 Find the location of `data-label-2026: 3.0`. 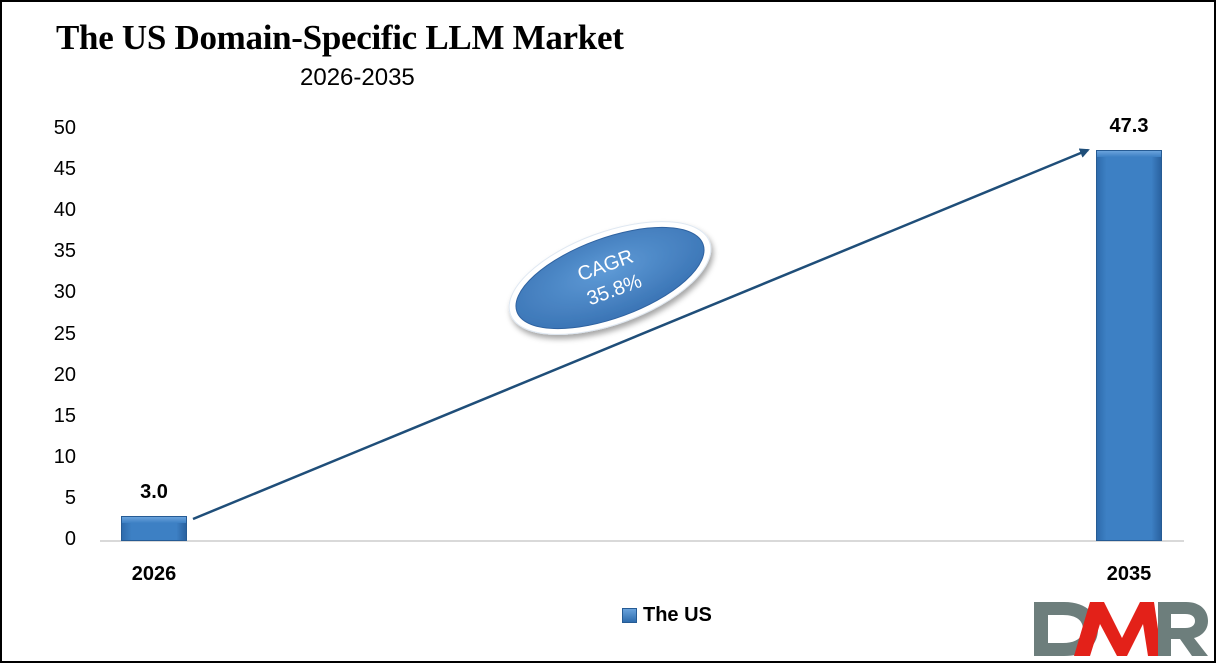

data-label-2026: 3.0 is located at coordinates (154, 492).